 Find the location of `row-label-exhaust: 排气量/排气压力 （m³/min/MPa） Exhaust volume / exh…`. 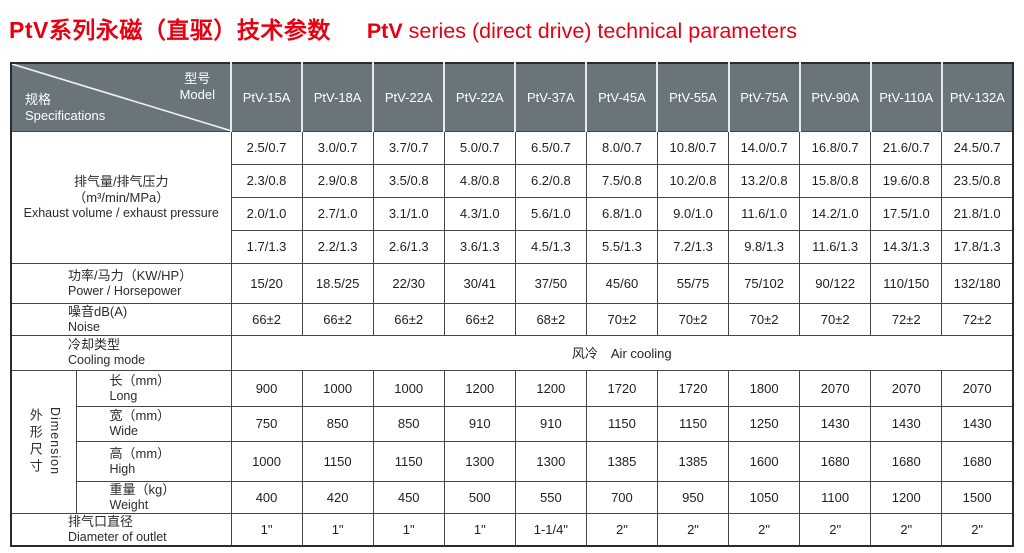

row-label-exhaust: 排气量/排气压力 （m³/min/MPa） Exhaust volume / exh… is located at coordinates (121, 197).